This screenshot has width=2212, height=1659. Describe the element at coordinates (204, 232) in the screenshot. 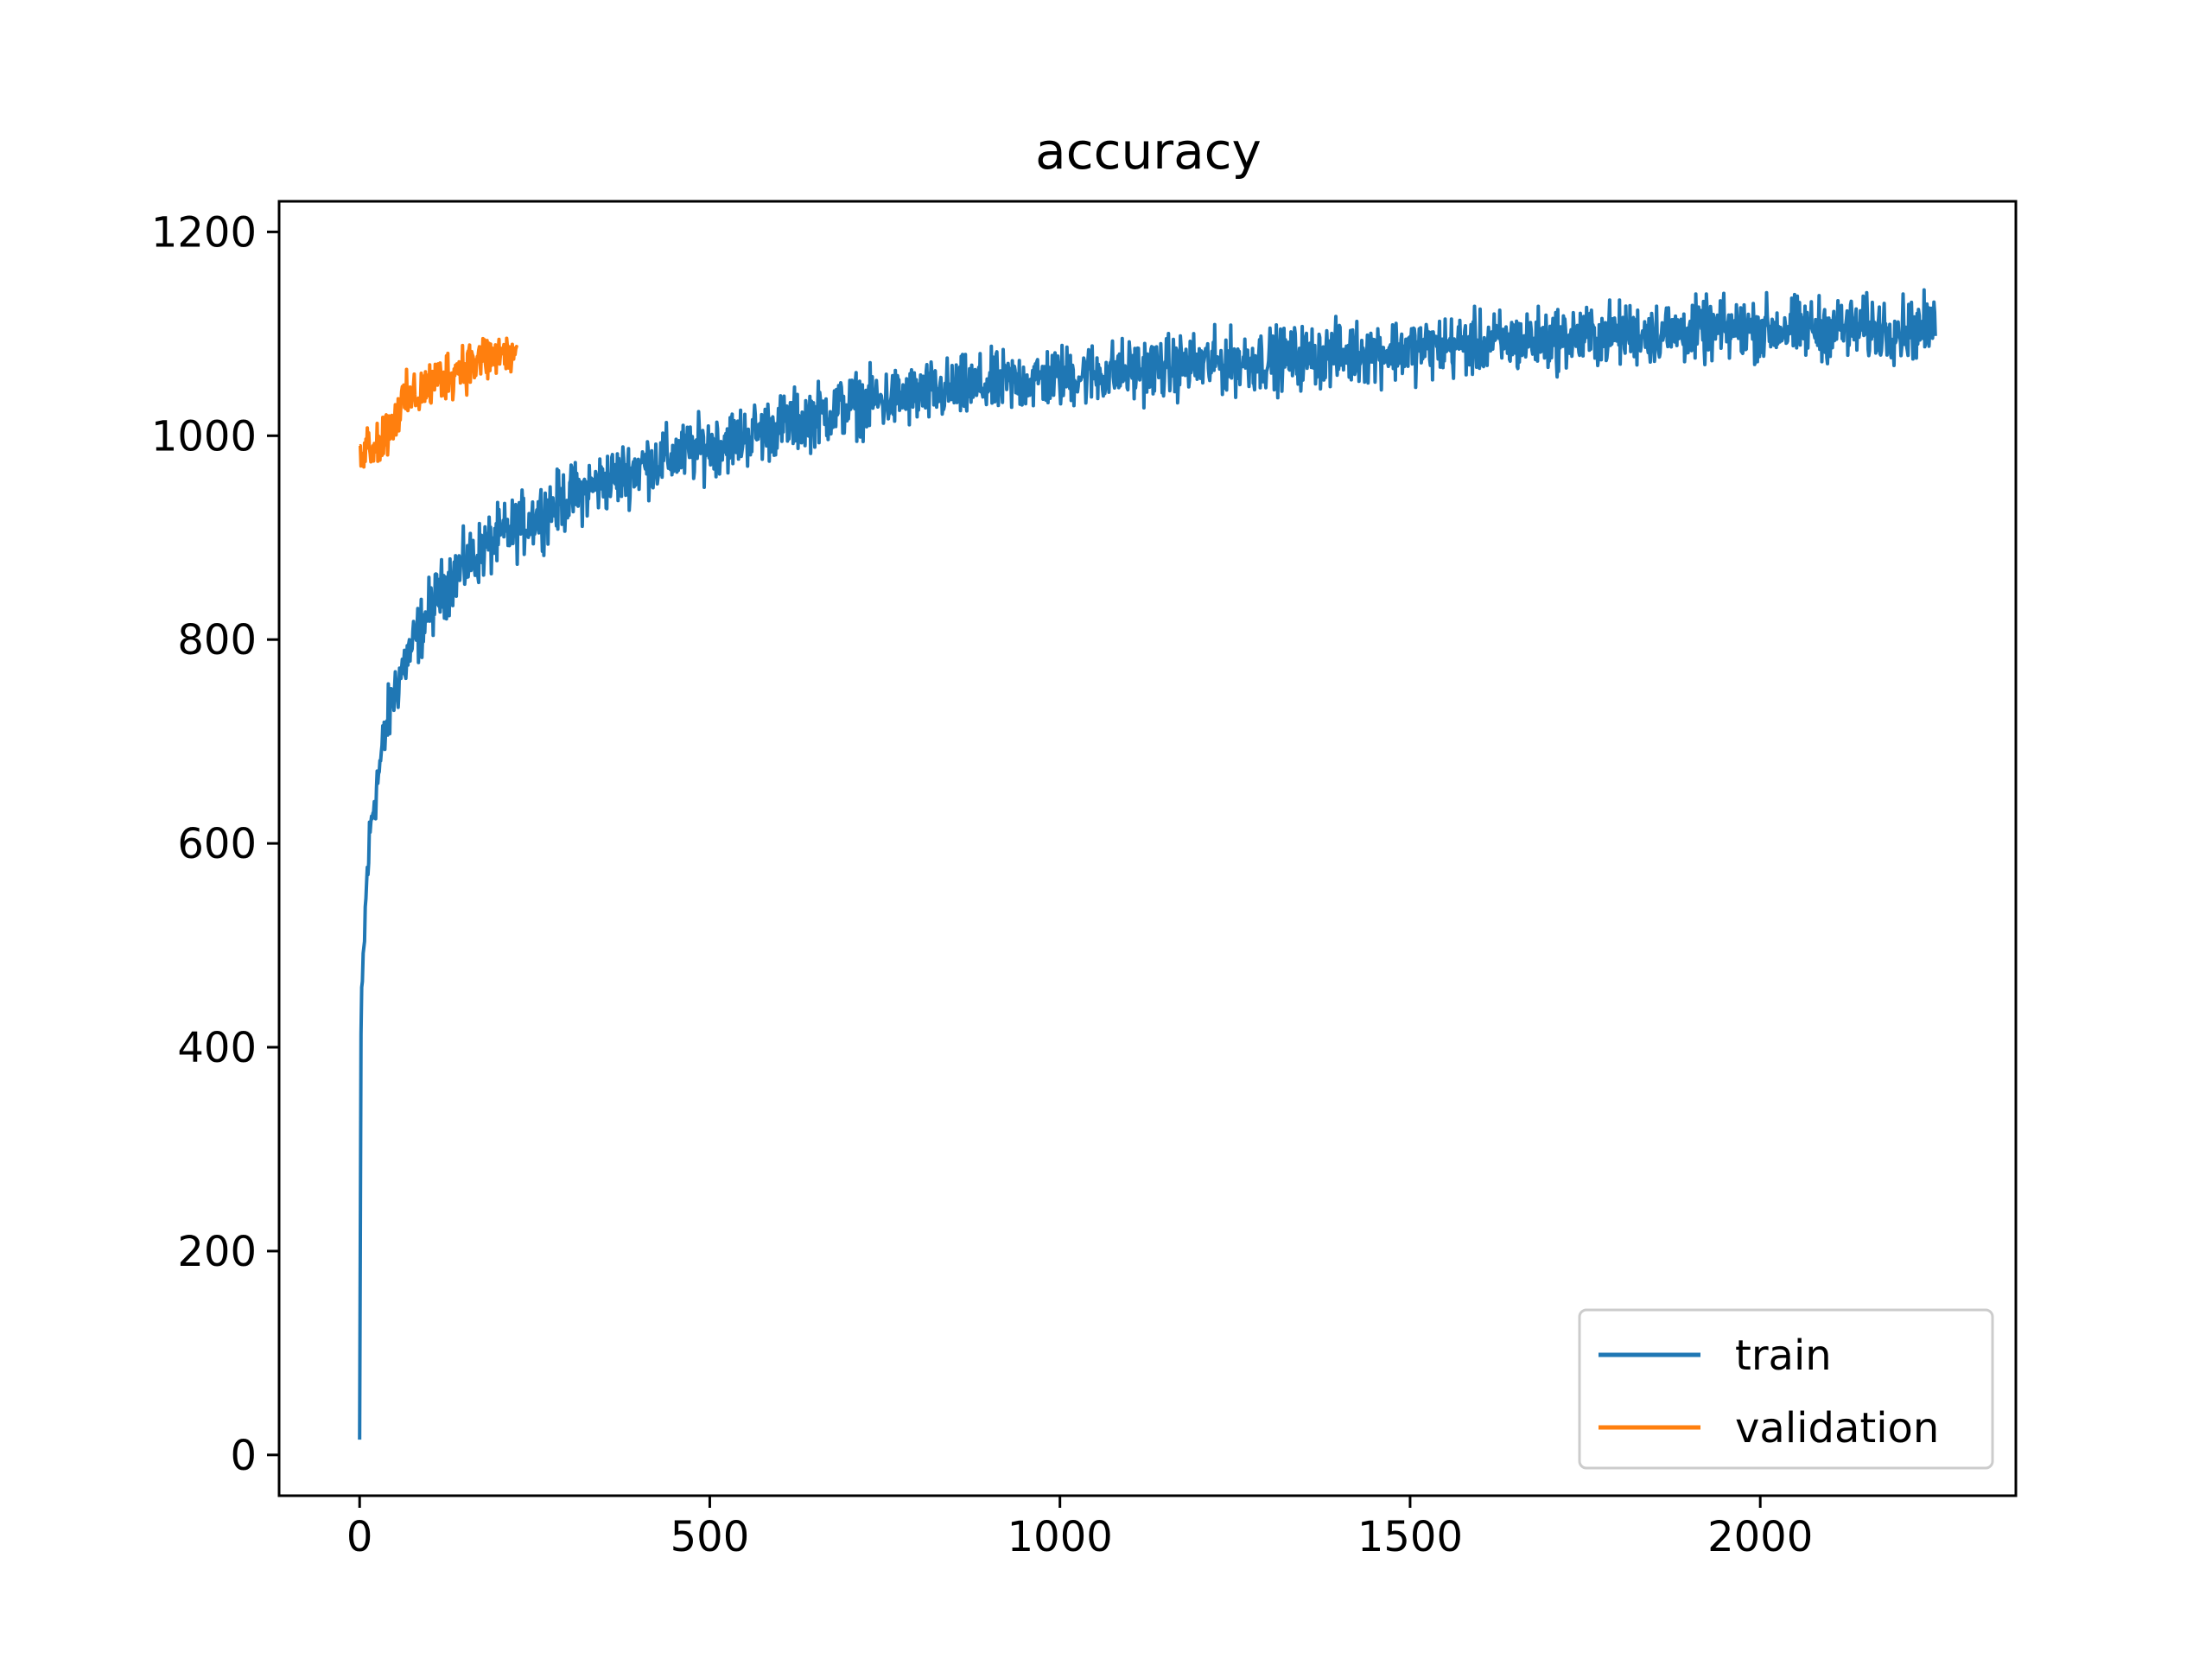

I see `y-tick-label: 1200` at that location.